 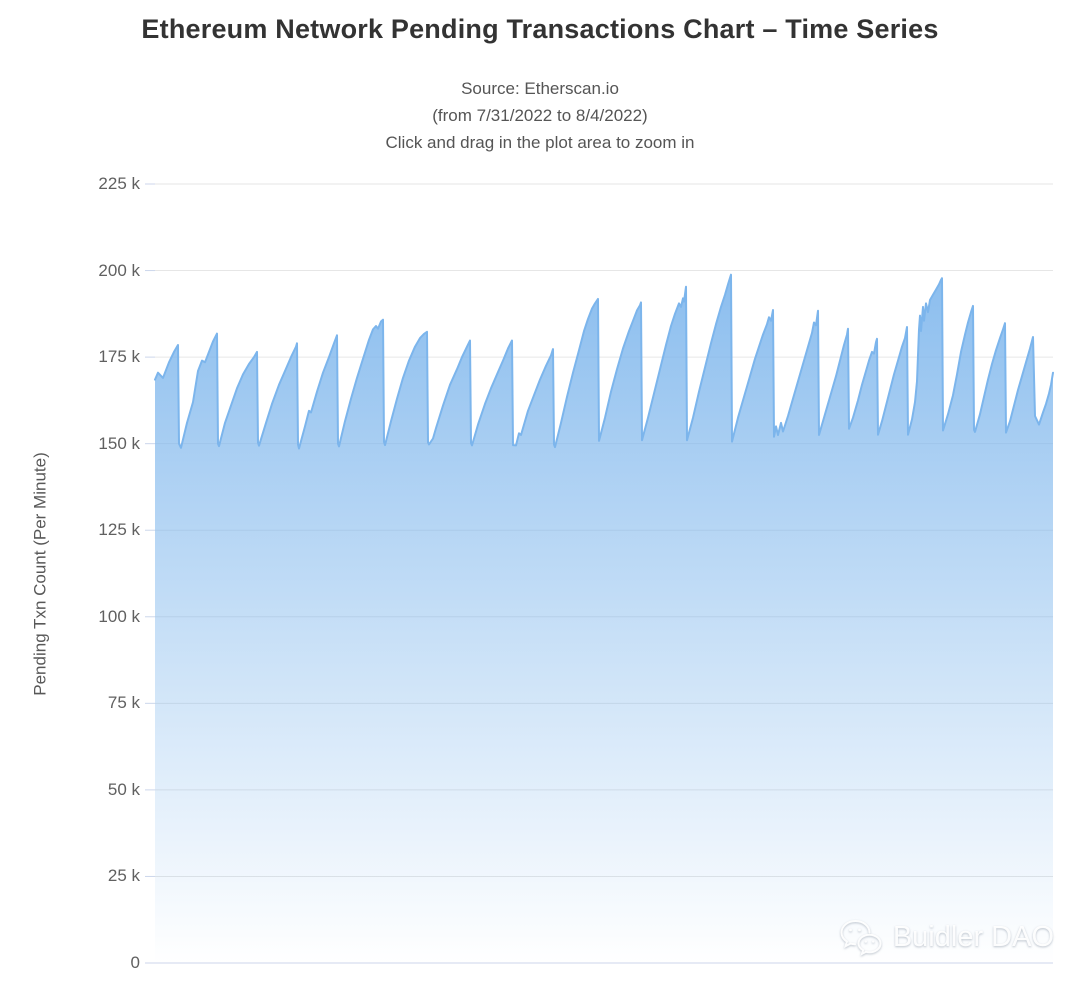 I want to click on subtitle-source: Source: Etherscan.io, so click(x=540, y=88).